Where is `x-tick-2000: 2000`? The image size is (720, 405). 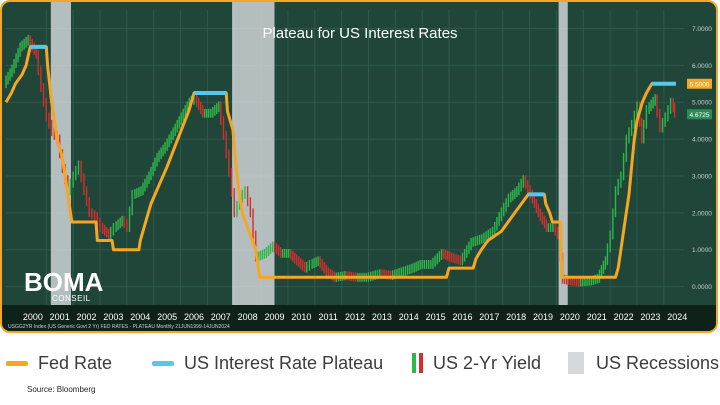
x-tick-2000: 2000 is located at coordinates (33, 317).